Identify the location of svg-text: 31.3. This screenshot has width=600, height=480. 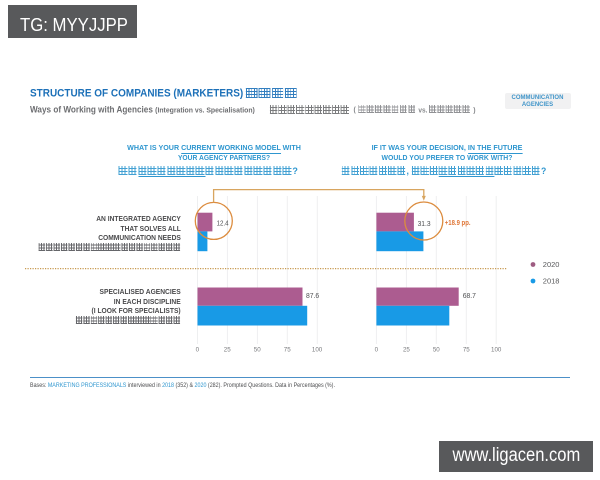
(424, 223).